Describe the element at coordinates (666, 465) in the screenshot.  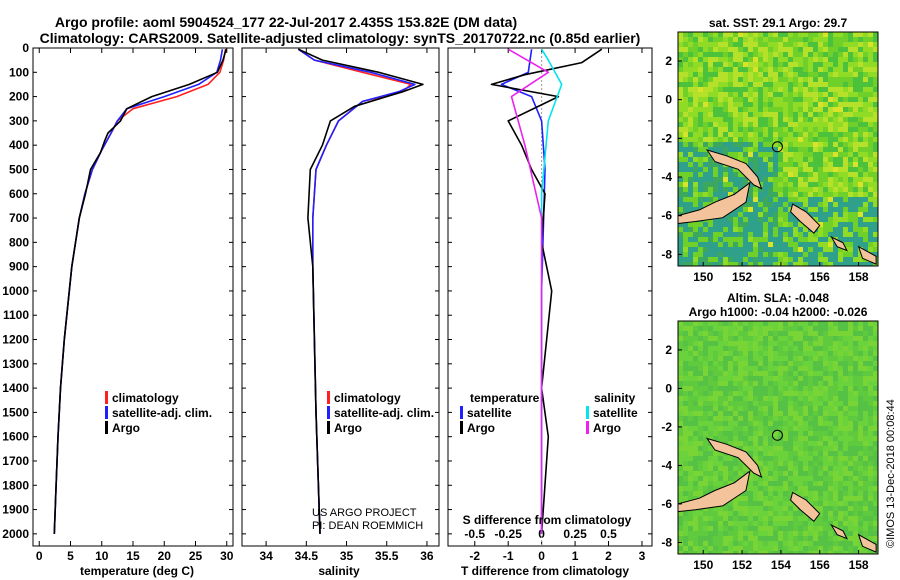
I see `map-y-tick-label: -4` at that location.